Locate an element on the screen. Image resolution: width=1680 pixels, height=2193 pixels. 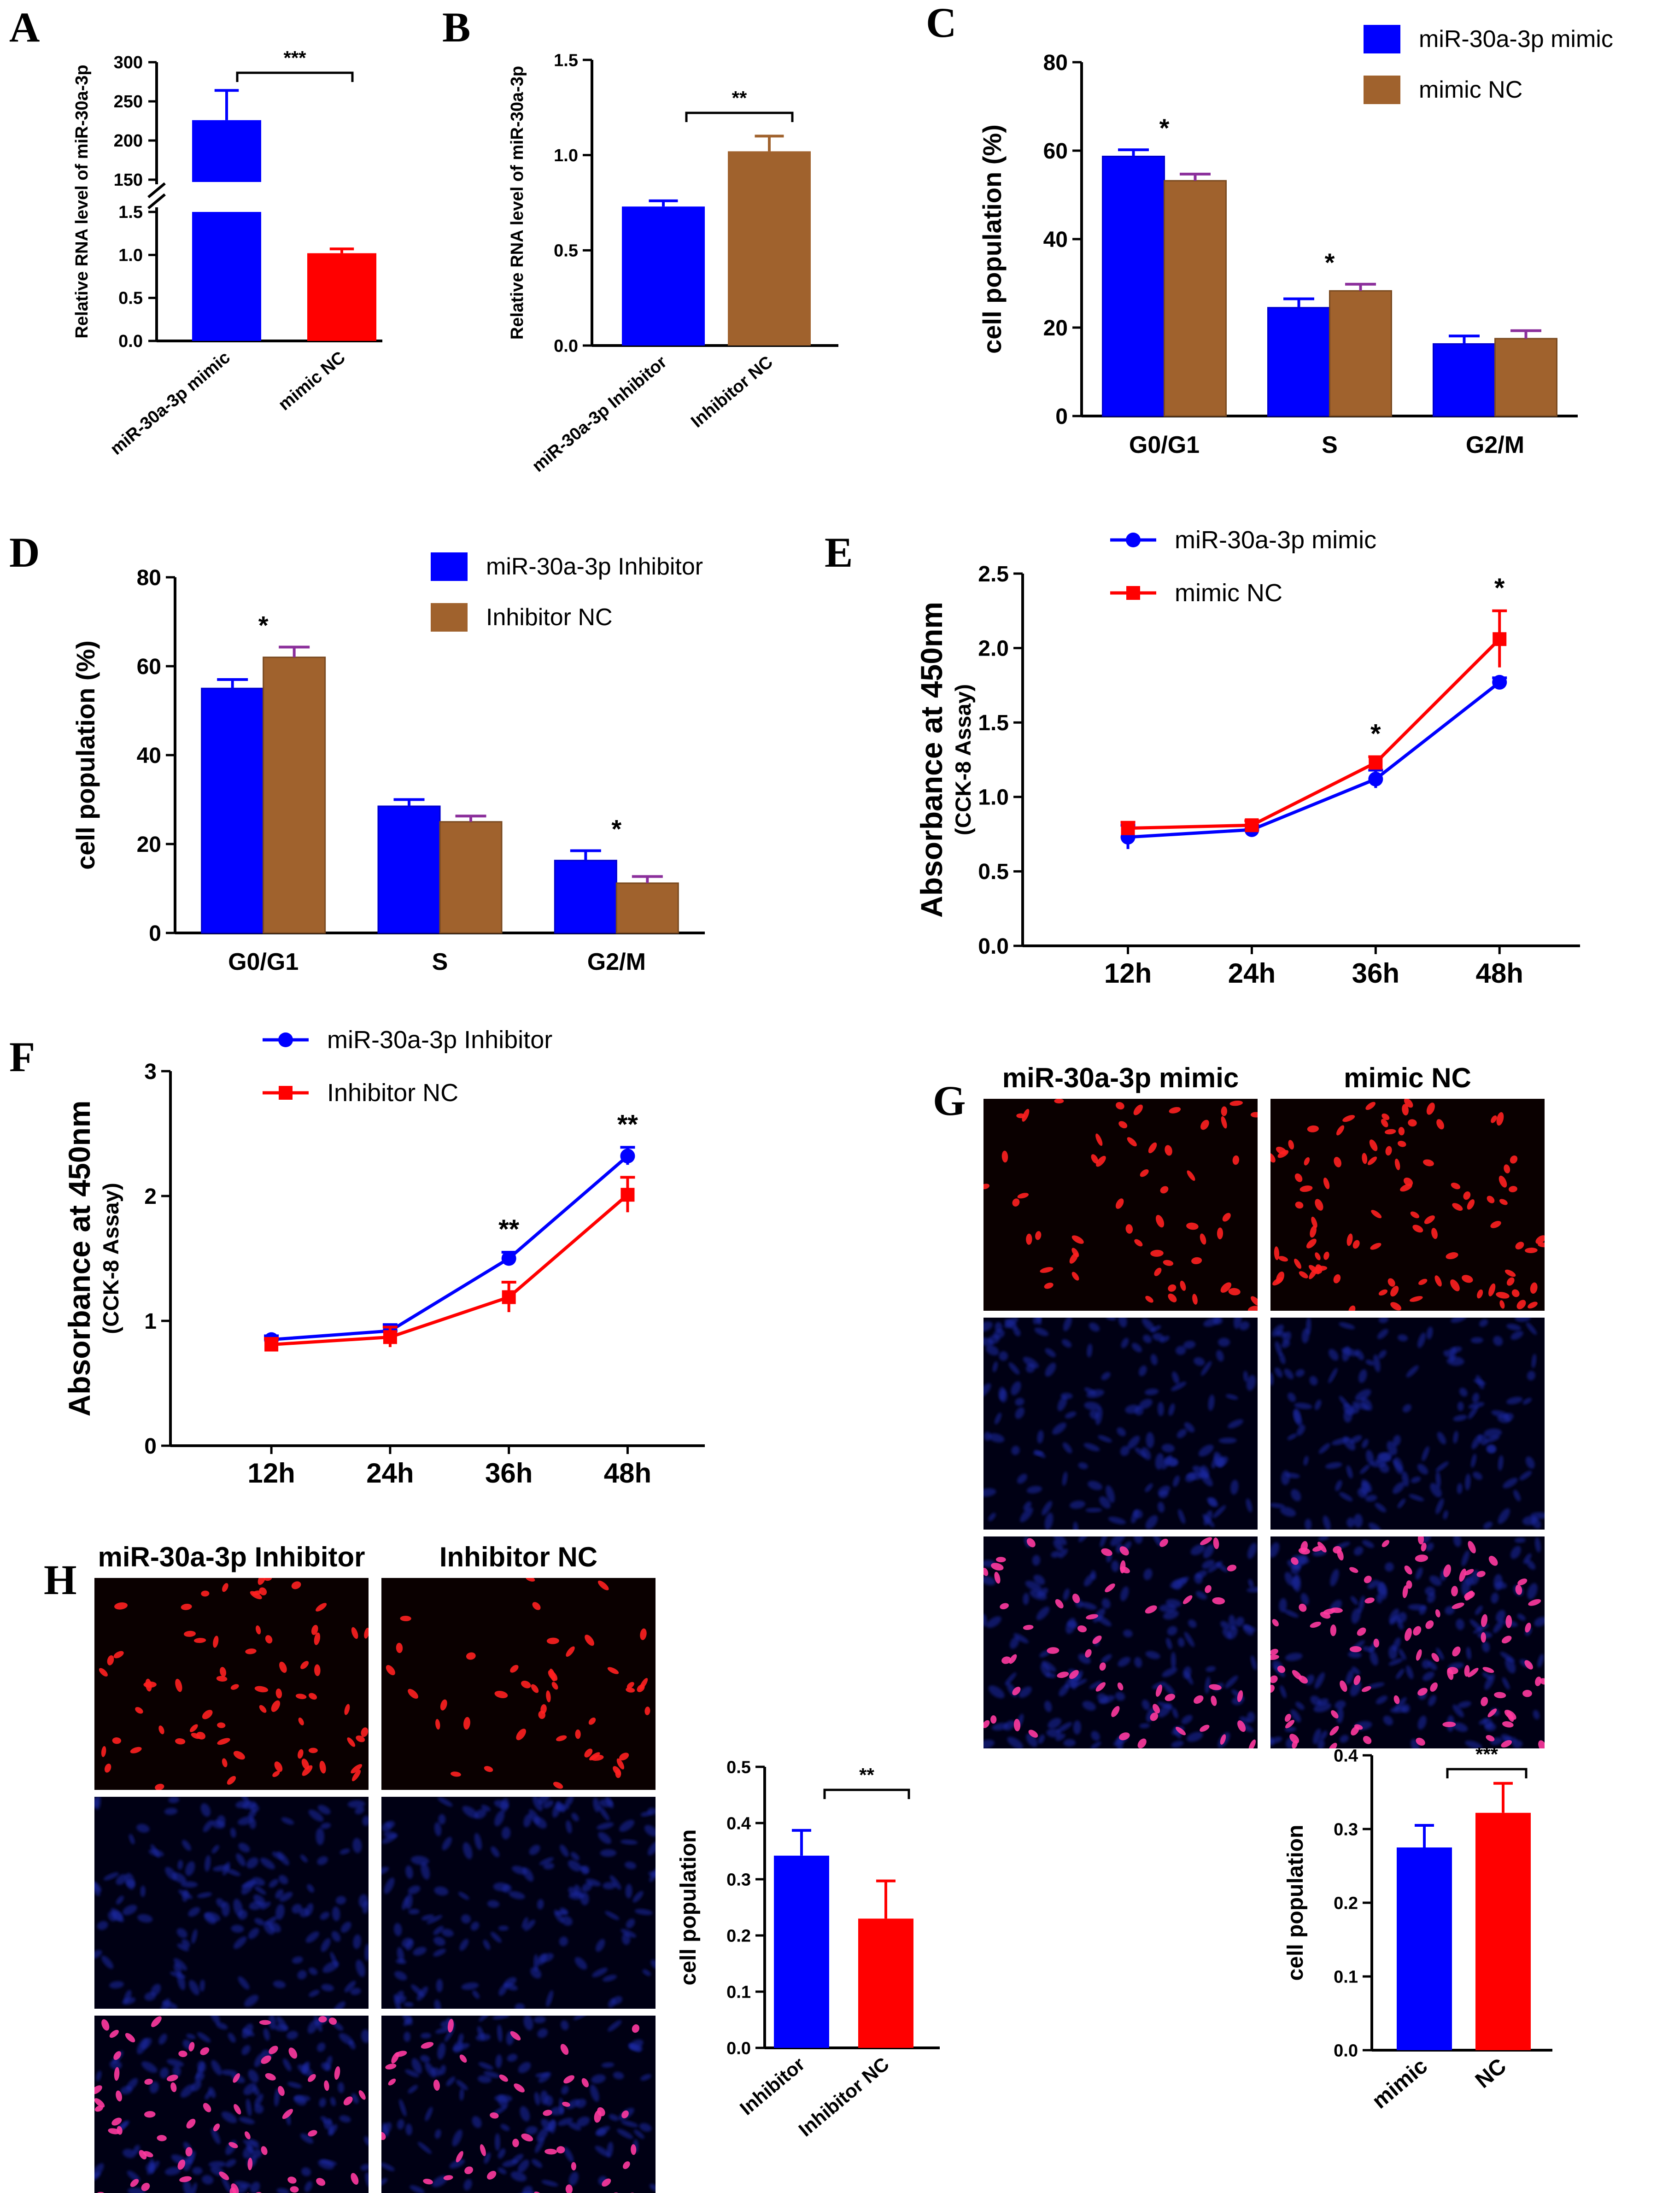
y-tick-label: 2.5 is located at coordinates (993, 574).